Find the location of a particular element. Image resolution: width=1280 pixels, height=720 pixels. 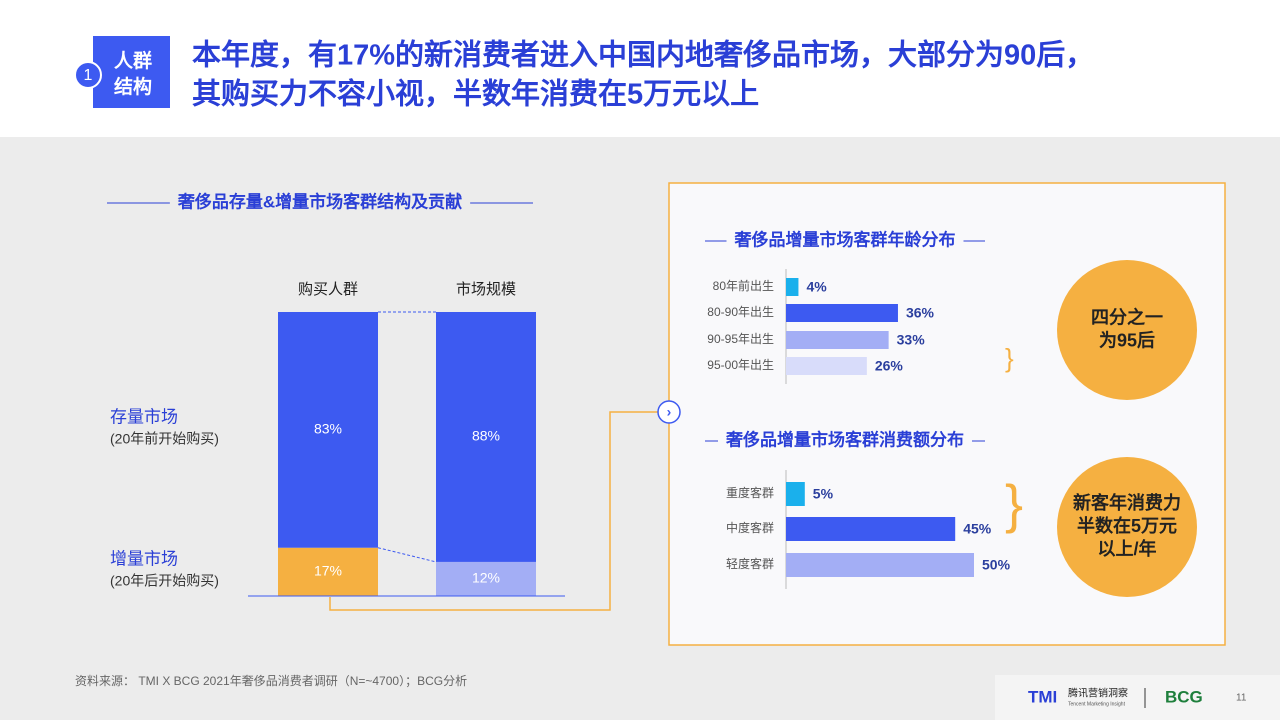

page-number: 11 is located at coordinates (1241, 698).